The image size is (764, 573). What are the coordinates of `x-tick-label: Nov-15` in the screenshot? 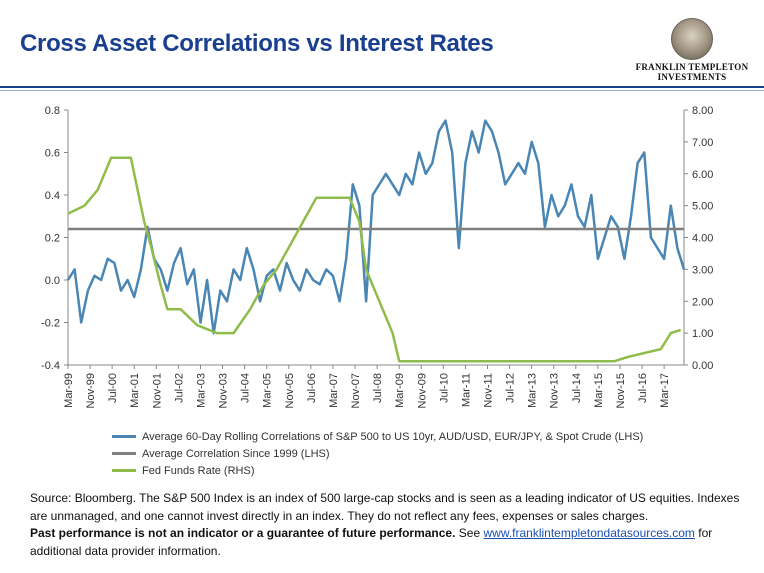 It's located at (621, 390).